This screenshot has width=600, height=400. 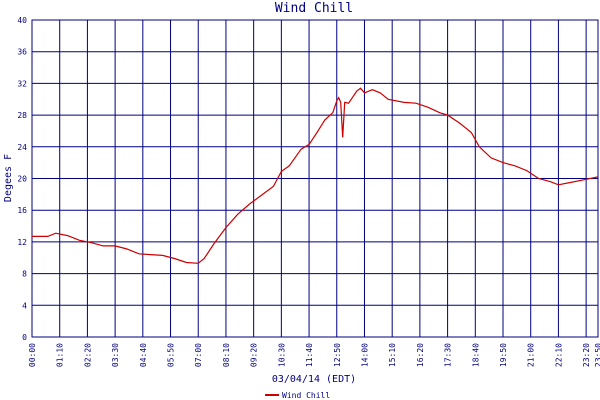 What do you see at coordinates (32, 355) in the screenshot?
I see `x-tick-label: 00:00` at bounding box center [32, 355].